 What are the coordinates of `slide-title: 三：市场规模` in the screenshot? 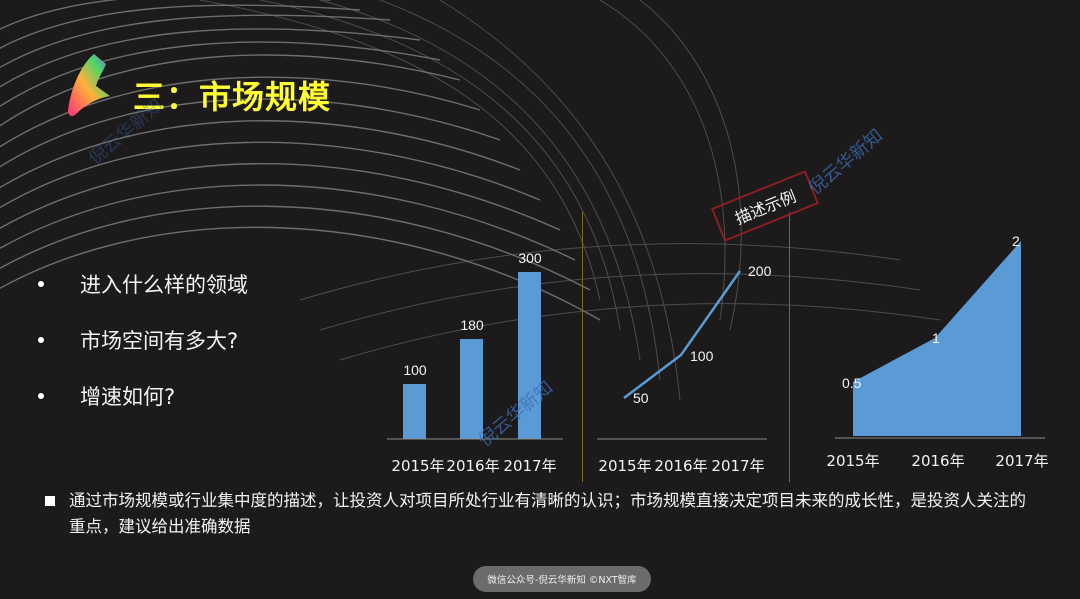 It's located at (232, 97).